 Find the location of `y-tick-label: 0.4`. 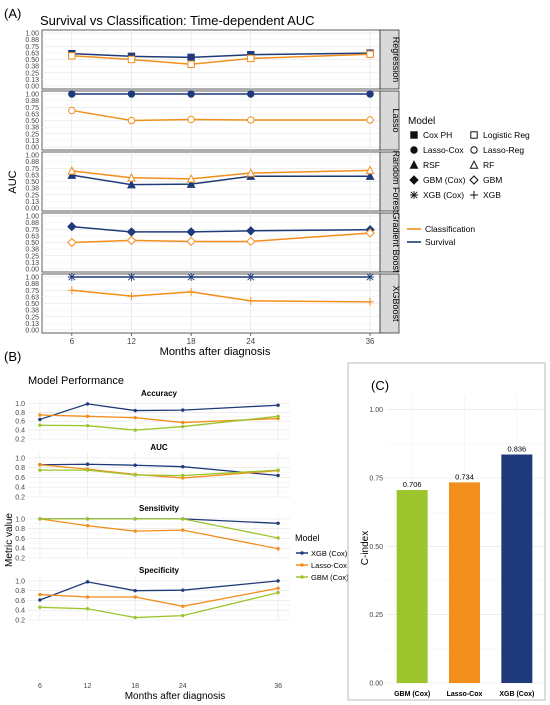

y-tick-label: 0.4 is located at coordinates (20, 431).